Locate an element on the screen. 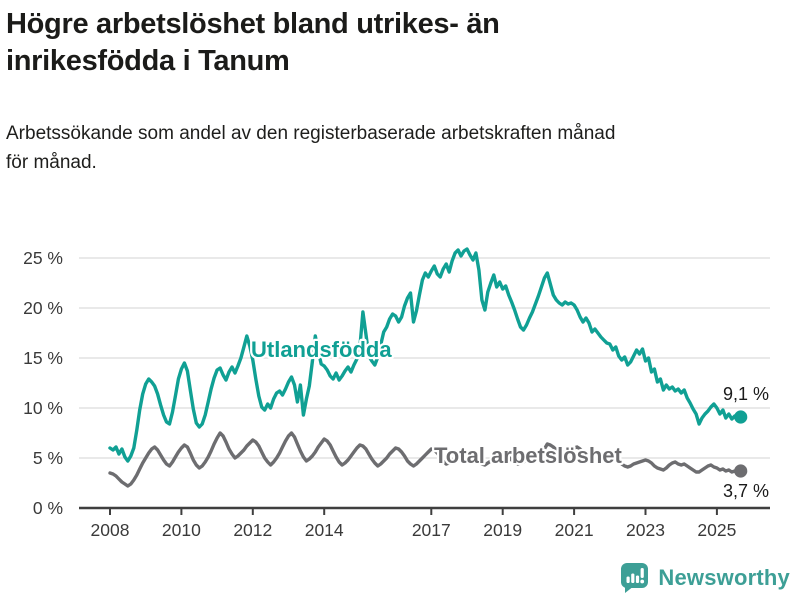 The height and width of the screenshot is (600, 800). y-tick-label: 20 % is located at coordinates (43, 308).